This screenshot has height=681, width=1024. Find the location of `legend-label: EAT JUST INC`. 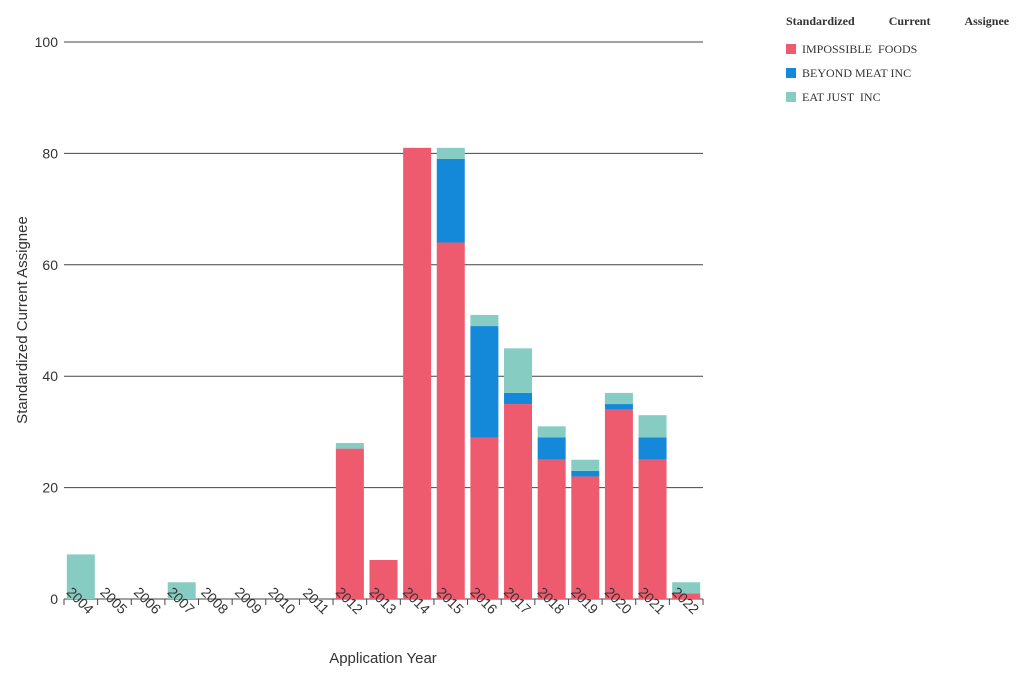

legend-label: EAT JUST INC is located at coordinates (841, 96).